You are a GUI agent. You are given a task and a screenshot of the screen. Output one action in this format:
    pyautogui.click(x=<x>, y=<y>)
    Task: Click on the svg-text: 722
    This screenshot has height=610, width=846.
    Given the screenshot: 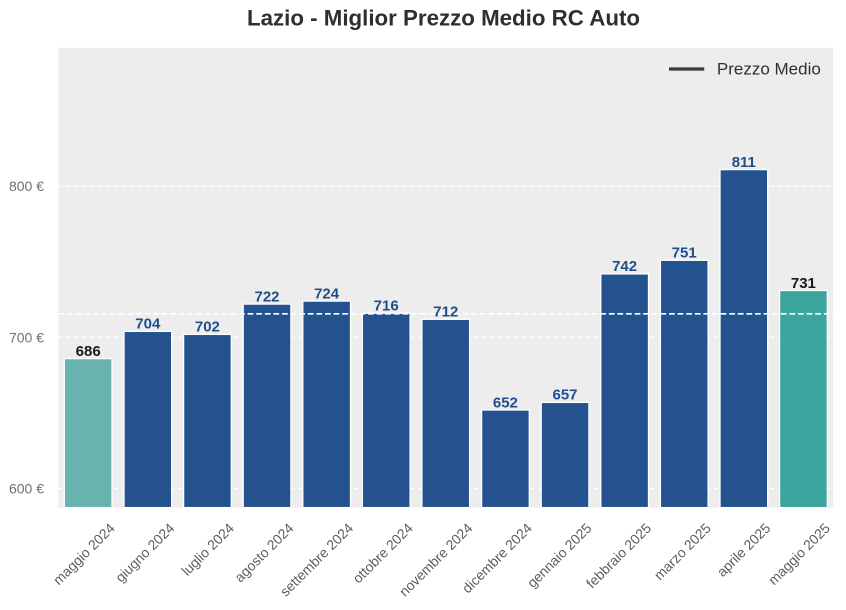 What is the action you would take?
    pyautogui.click(x=266, y=296)
    